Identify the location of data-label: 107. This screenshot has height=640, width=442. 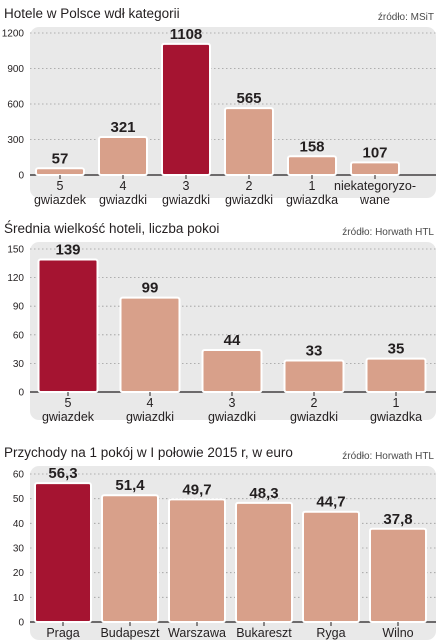
(374, 152).